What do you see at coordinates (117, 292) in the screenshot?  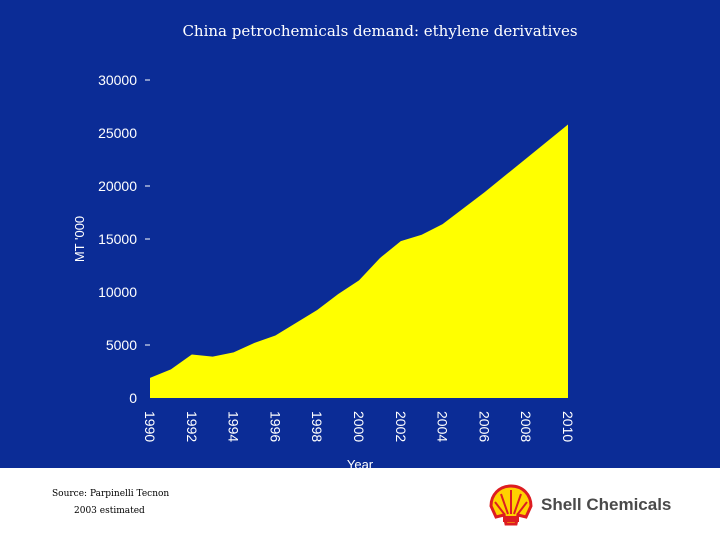 I see `y-tick-label: 10000` at bounding box center [117, 292].